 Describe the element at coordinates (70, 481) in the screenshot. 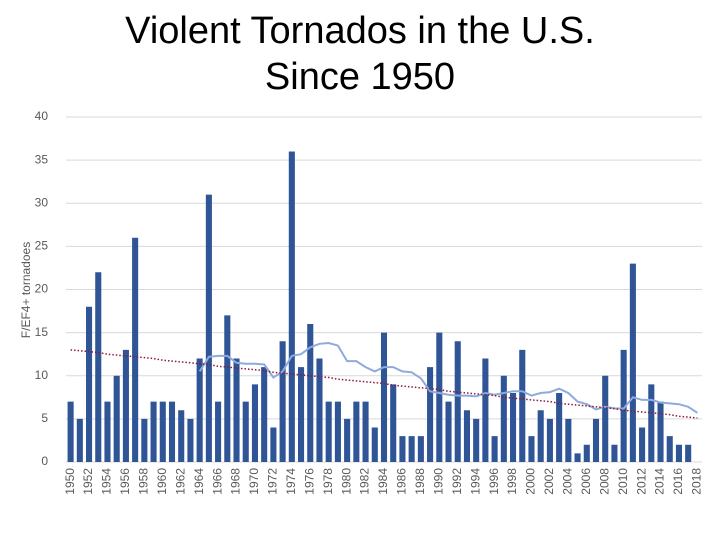

I see `x-tick-label: 1950` at that location.